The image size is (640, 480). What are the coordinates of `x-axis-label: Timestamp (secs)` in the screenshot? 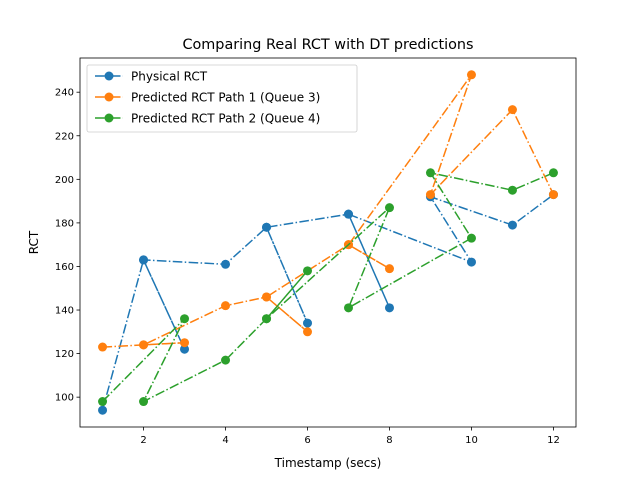 It's located at (328, 463).